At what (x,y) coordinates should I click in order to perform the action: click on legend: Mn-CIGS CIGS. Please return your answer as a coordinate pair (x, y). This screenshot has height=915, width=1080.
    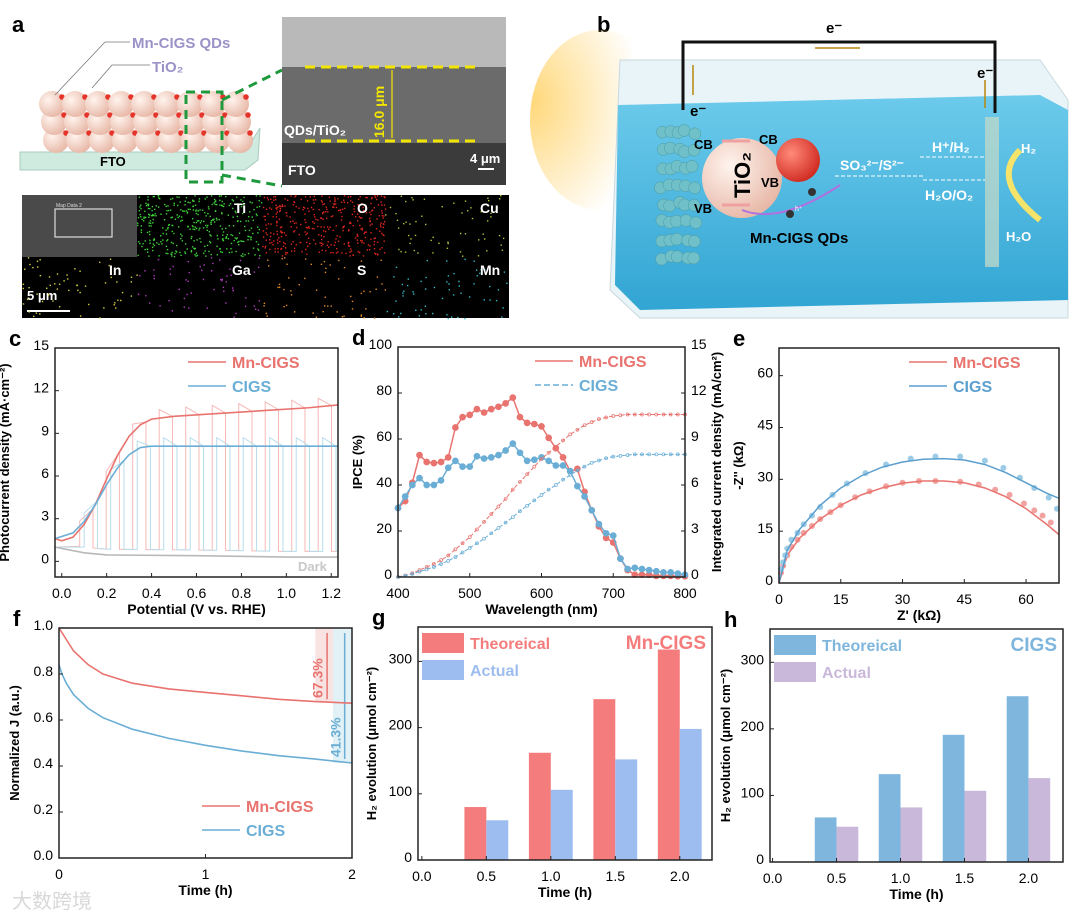
    Looking at the image, I should click on (965, 375).